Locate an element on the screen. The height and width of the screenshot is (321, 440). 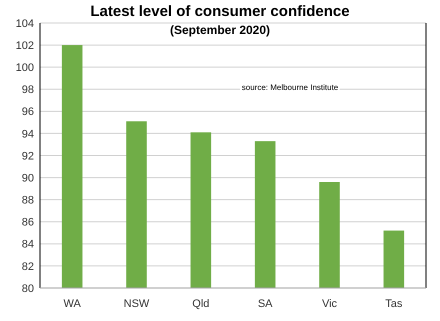
y-tick-label: 102 is located at coordinates (25, 46).